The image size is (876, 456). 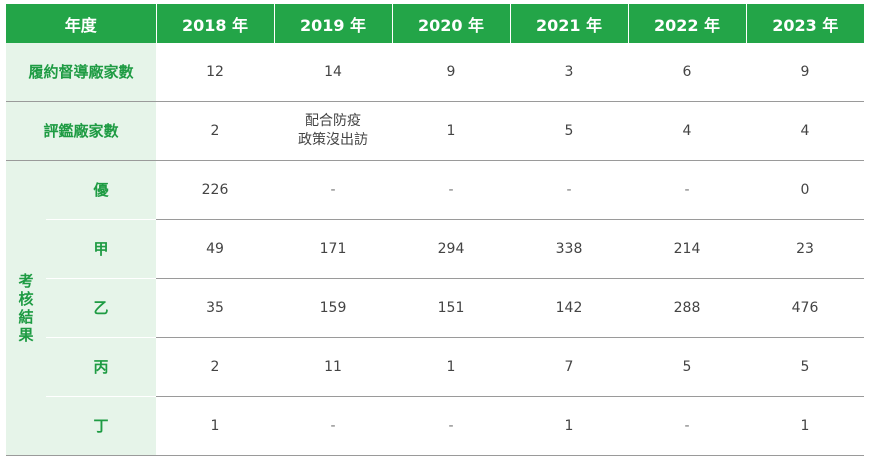 What do you see at coordinates (333, 367) in the screenshot?
I see `table-cell: 11` at bounding box center [333, 367].